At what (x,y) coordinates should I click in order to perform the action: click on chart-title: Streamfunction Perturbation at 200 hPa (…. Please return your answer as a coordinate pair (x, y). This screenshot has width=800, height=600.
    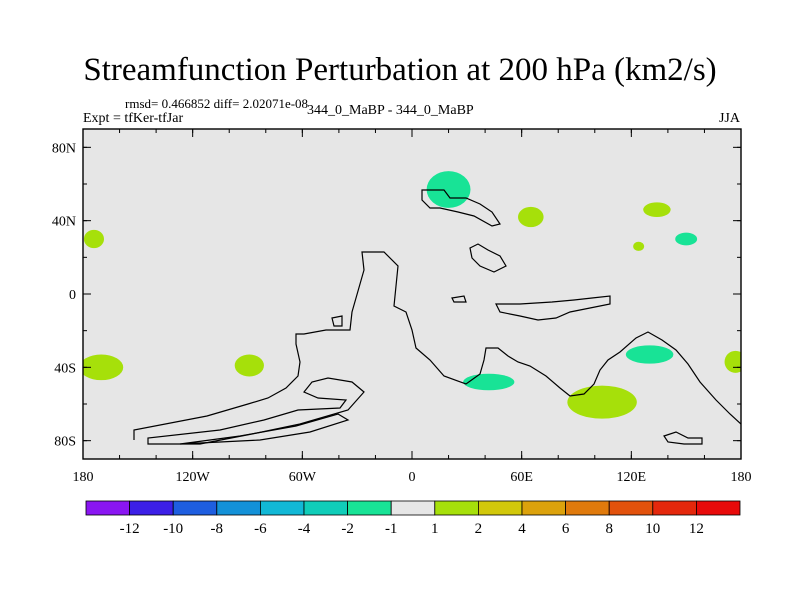
    Looking at the image, I should click on (400, 70).